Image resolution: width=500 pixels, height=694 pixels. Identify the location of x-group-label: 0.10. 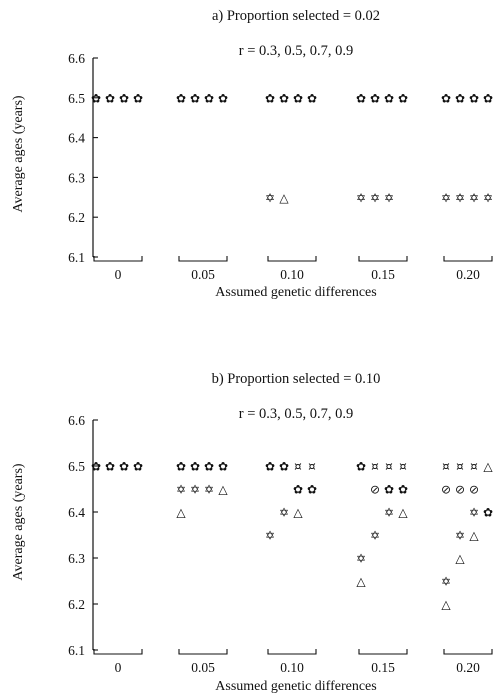
(292, 667).